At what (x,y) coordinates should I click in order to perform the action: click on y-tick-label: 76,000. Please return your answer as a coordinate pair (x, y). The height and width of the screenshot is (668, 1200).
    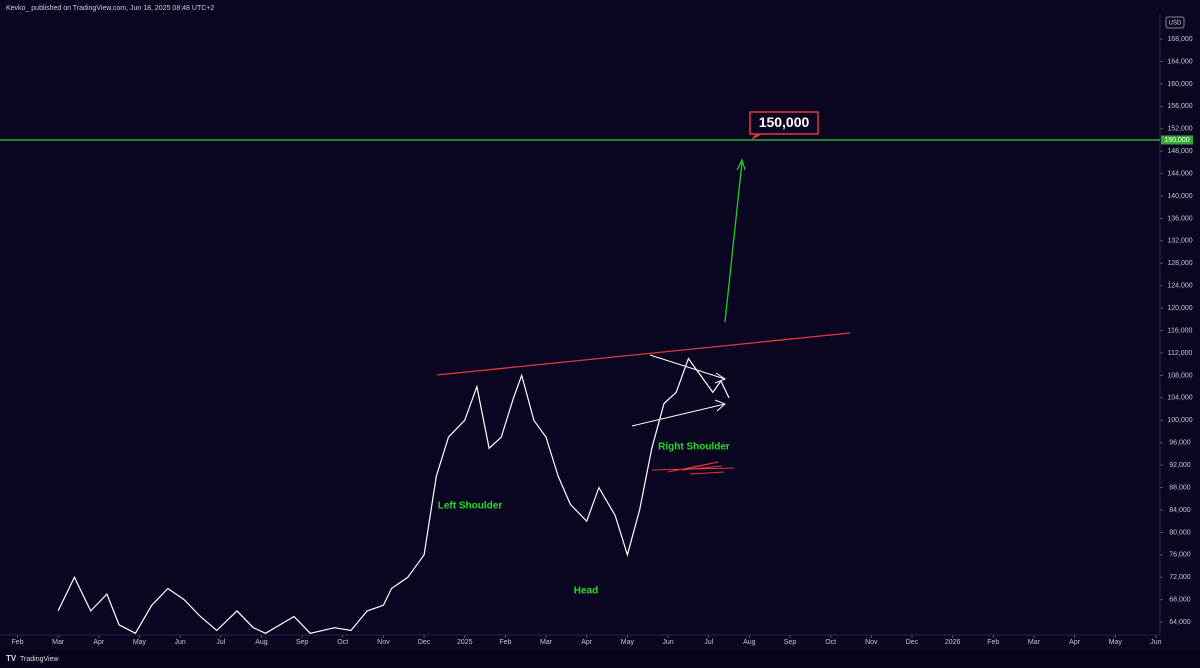
    Looking at the image, I should click on (1180, 555).